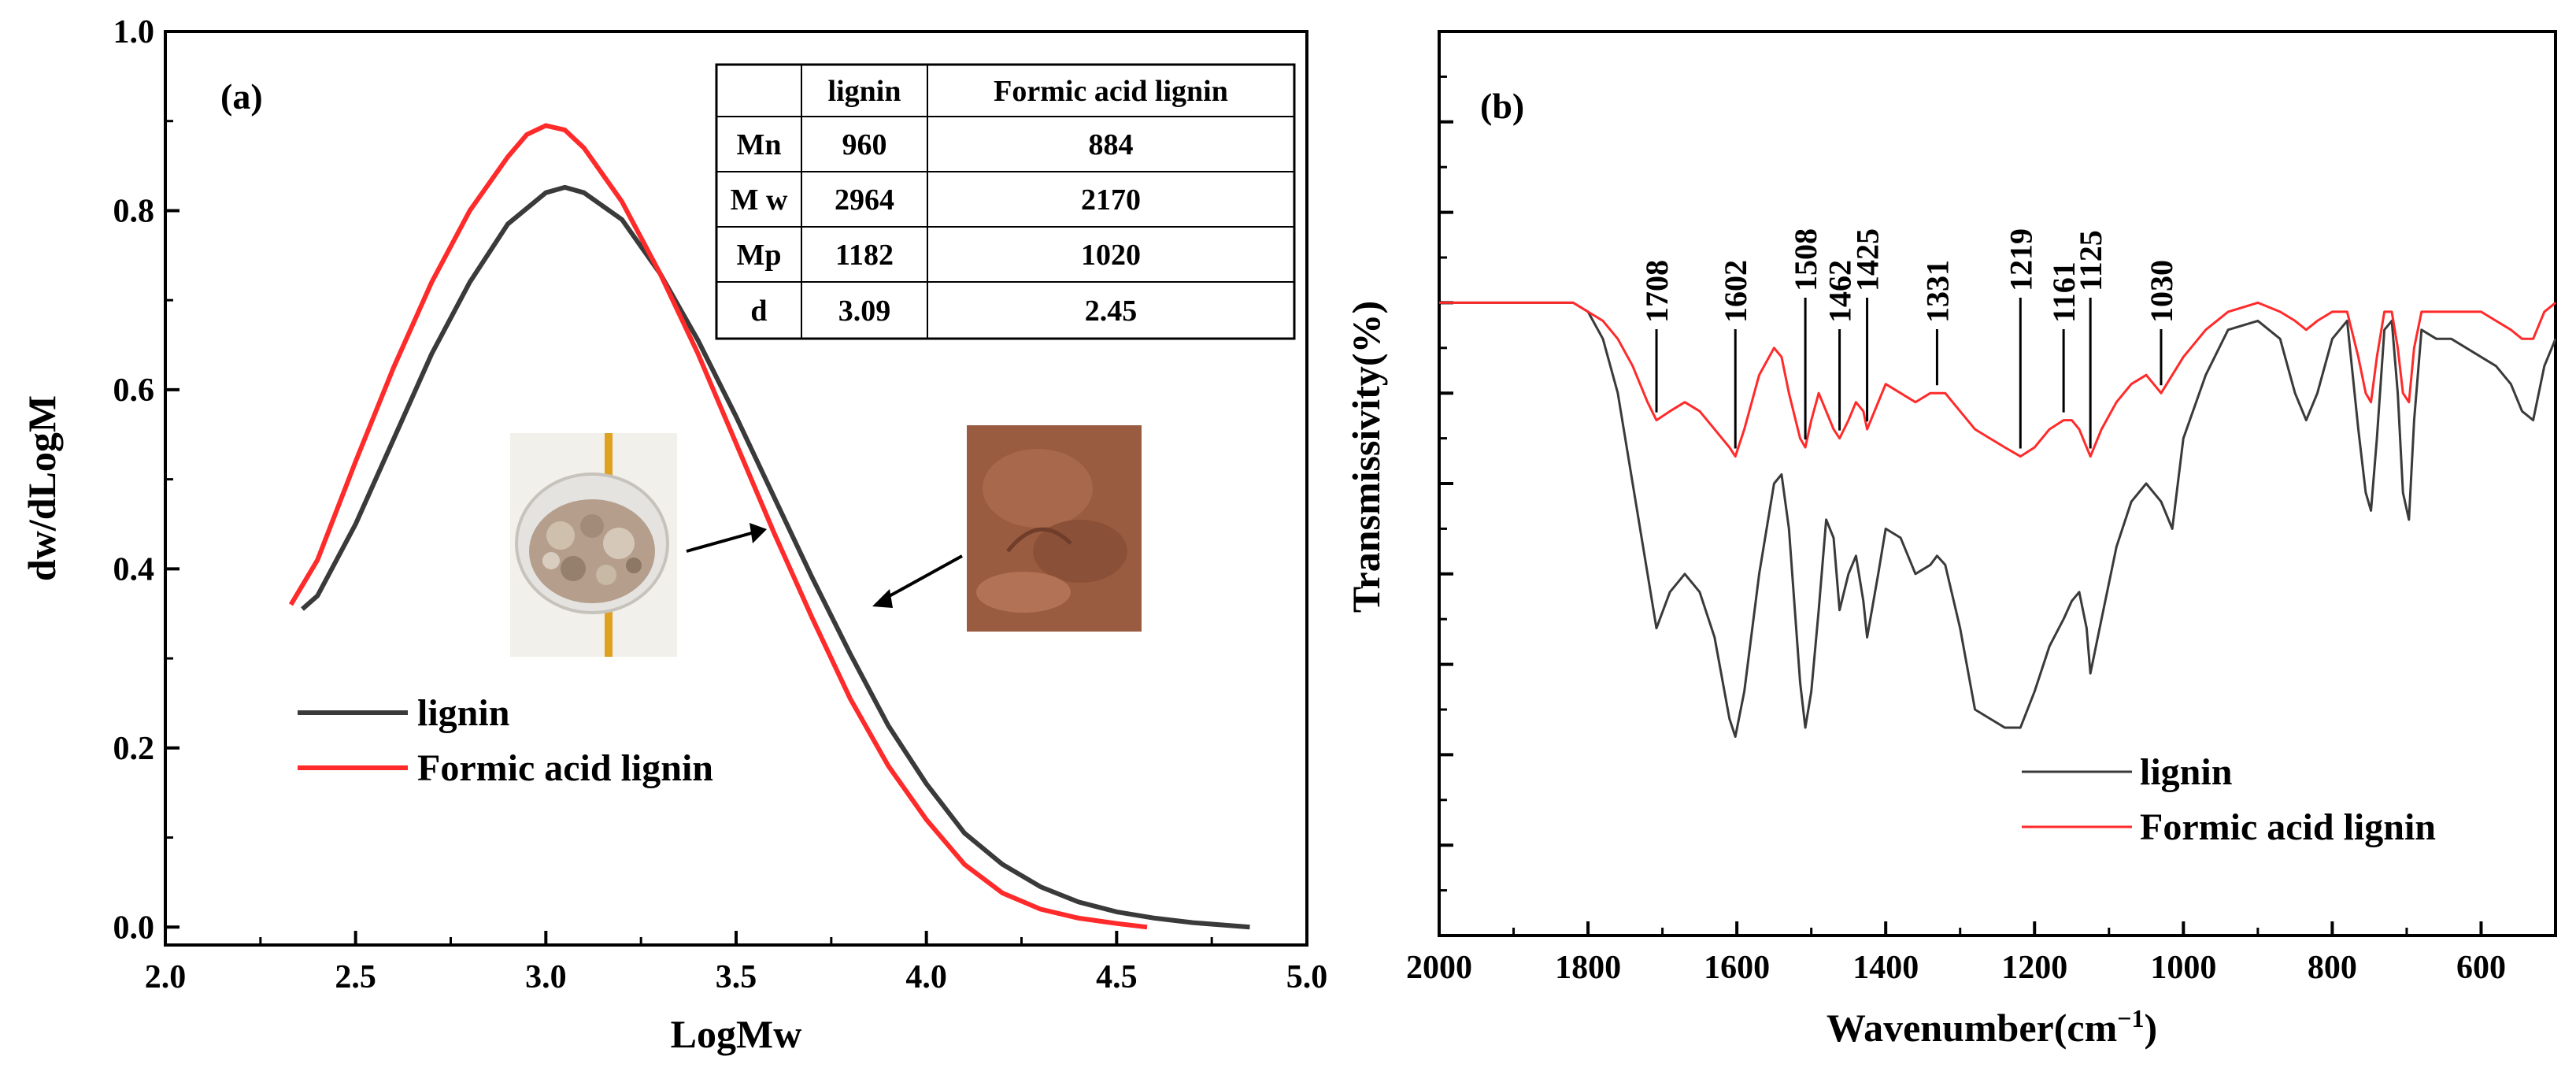  Describe the element at coordinates (864, 144) in the screenshot. I see `table-cell: 960` at that location.